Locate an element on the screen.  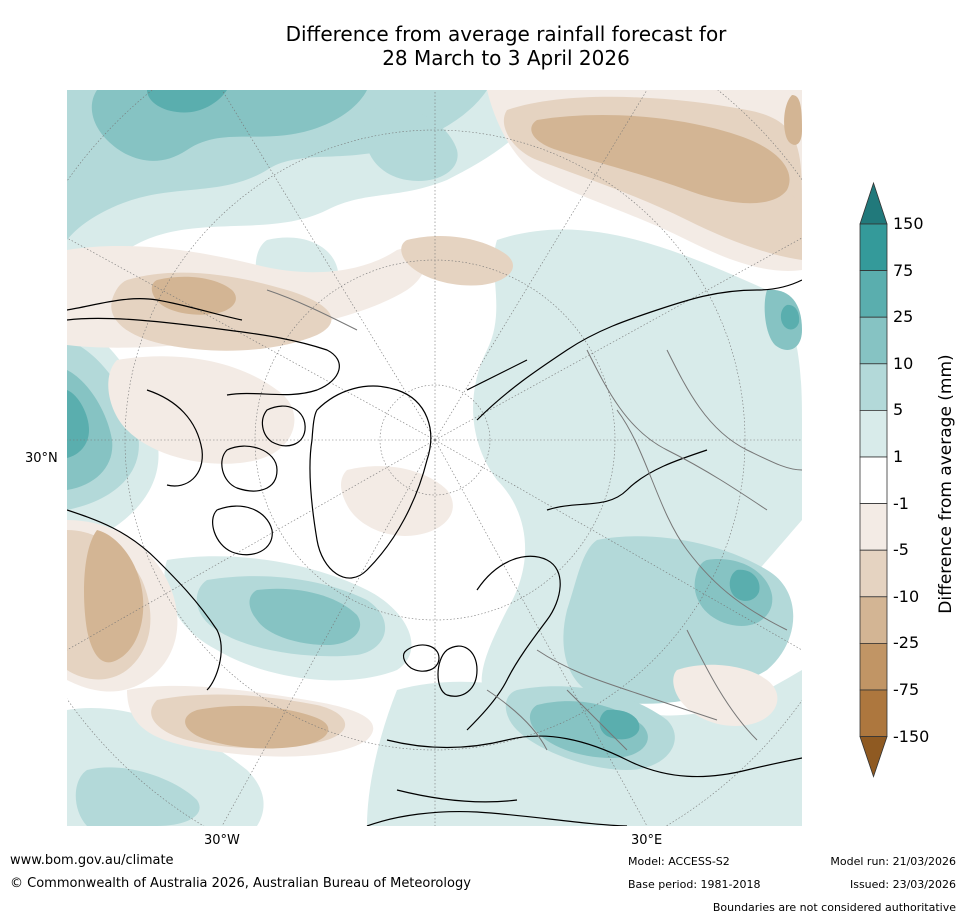
colorbar-tick-label: 1 is located at coordinates (898, 456).